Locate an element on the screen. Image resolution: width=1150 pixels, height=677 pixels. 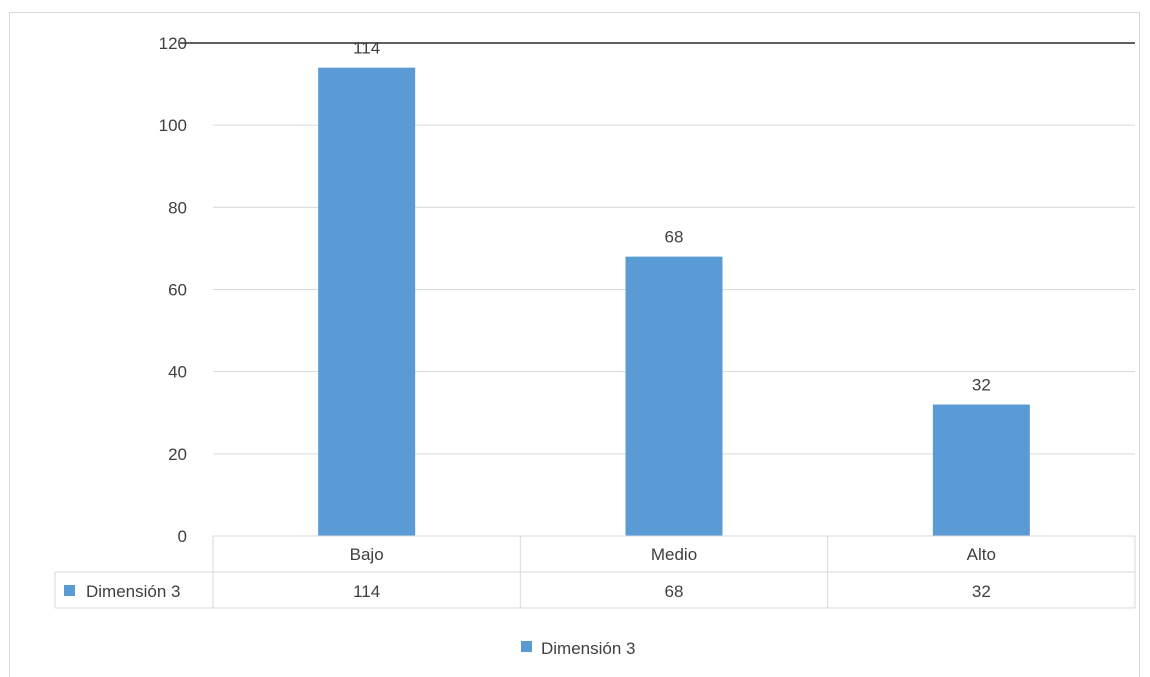
y-tick-label: 20 is located at coordinates (177, 454).